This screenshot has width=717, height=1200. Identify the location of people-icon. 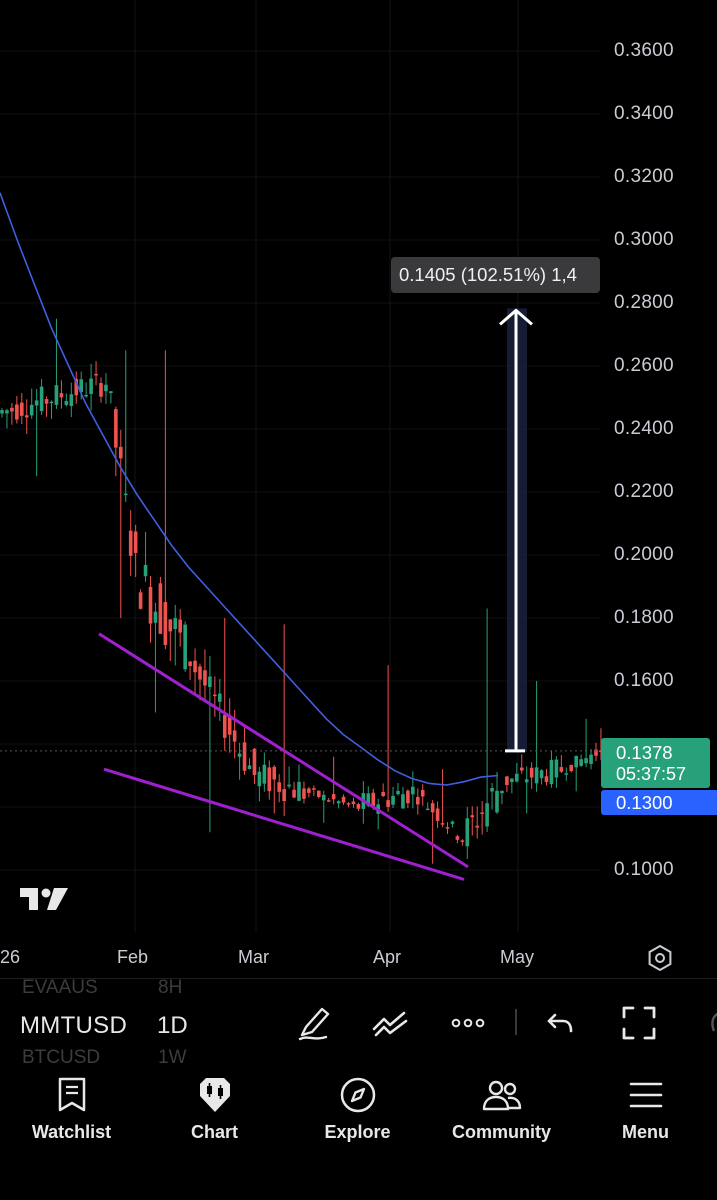
(501, 1095).